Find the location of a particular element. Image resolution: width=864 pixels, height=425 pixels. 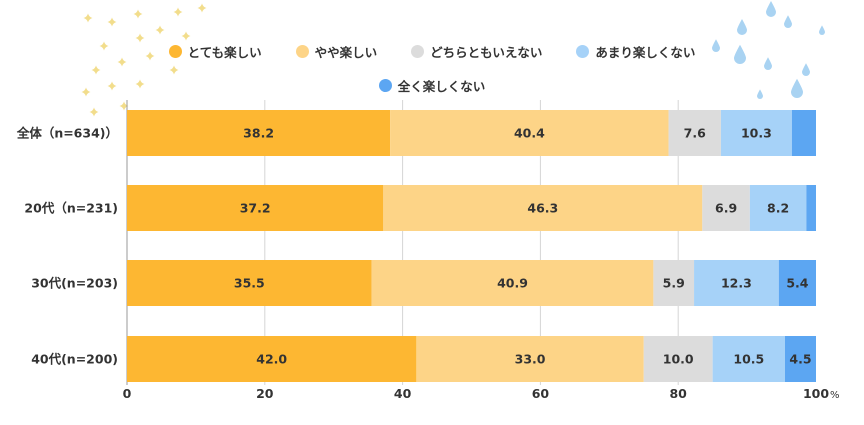

x-tick-labels: 0 20 40 60 80 100% is located at coordinates (481, 393).